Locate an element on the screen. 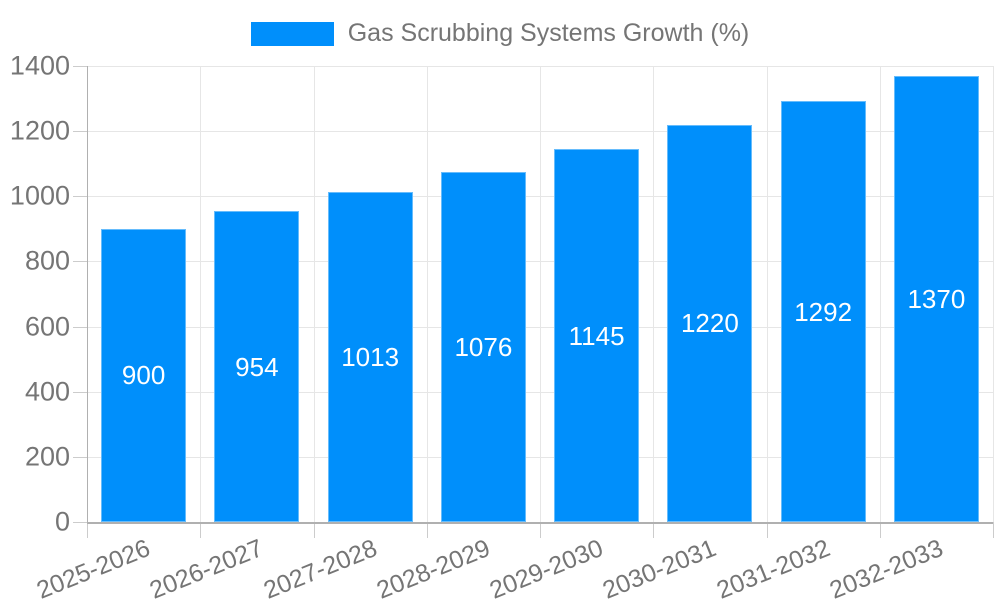 This screenshot has width=1000, height=600. bar-value-label: 900 is located at coordinates (143, 375).